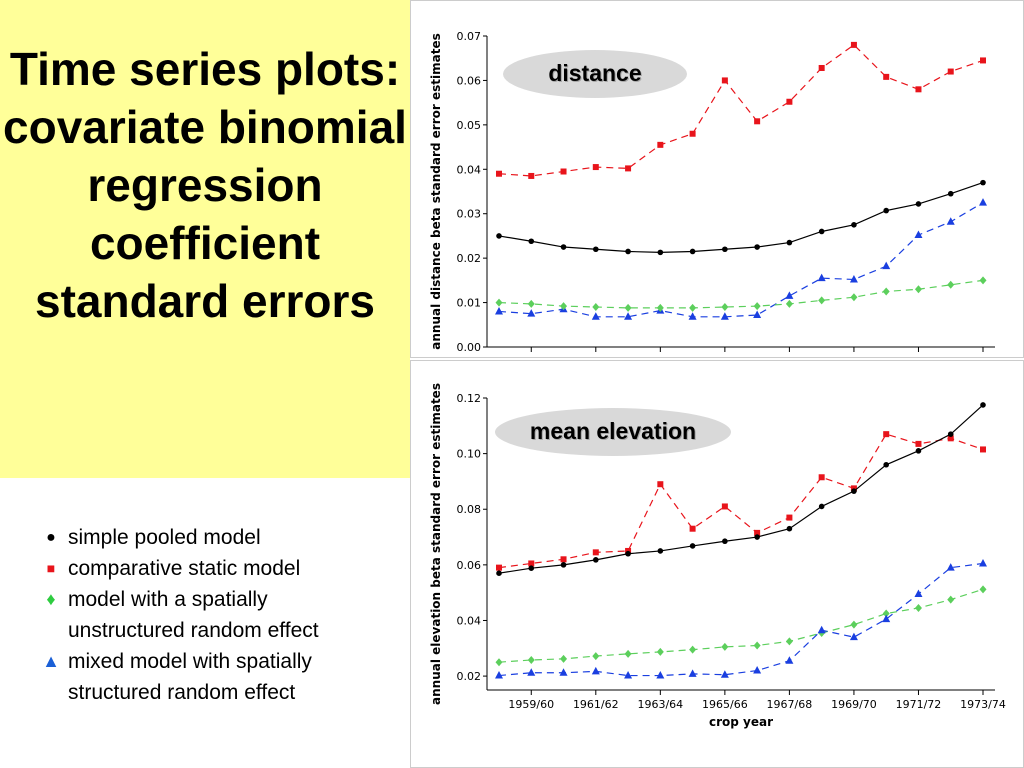 Image resolution: width=1024 pixels, height=768 pixels. I want to click on y-tick-label: 0.01, so click(469, 303).